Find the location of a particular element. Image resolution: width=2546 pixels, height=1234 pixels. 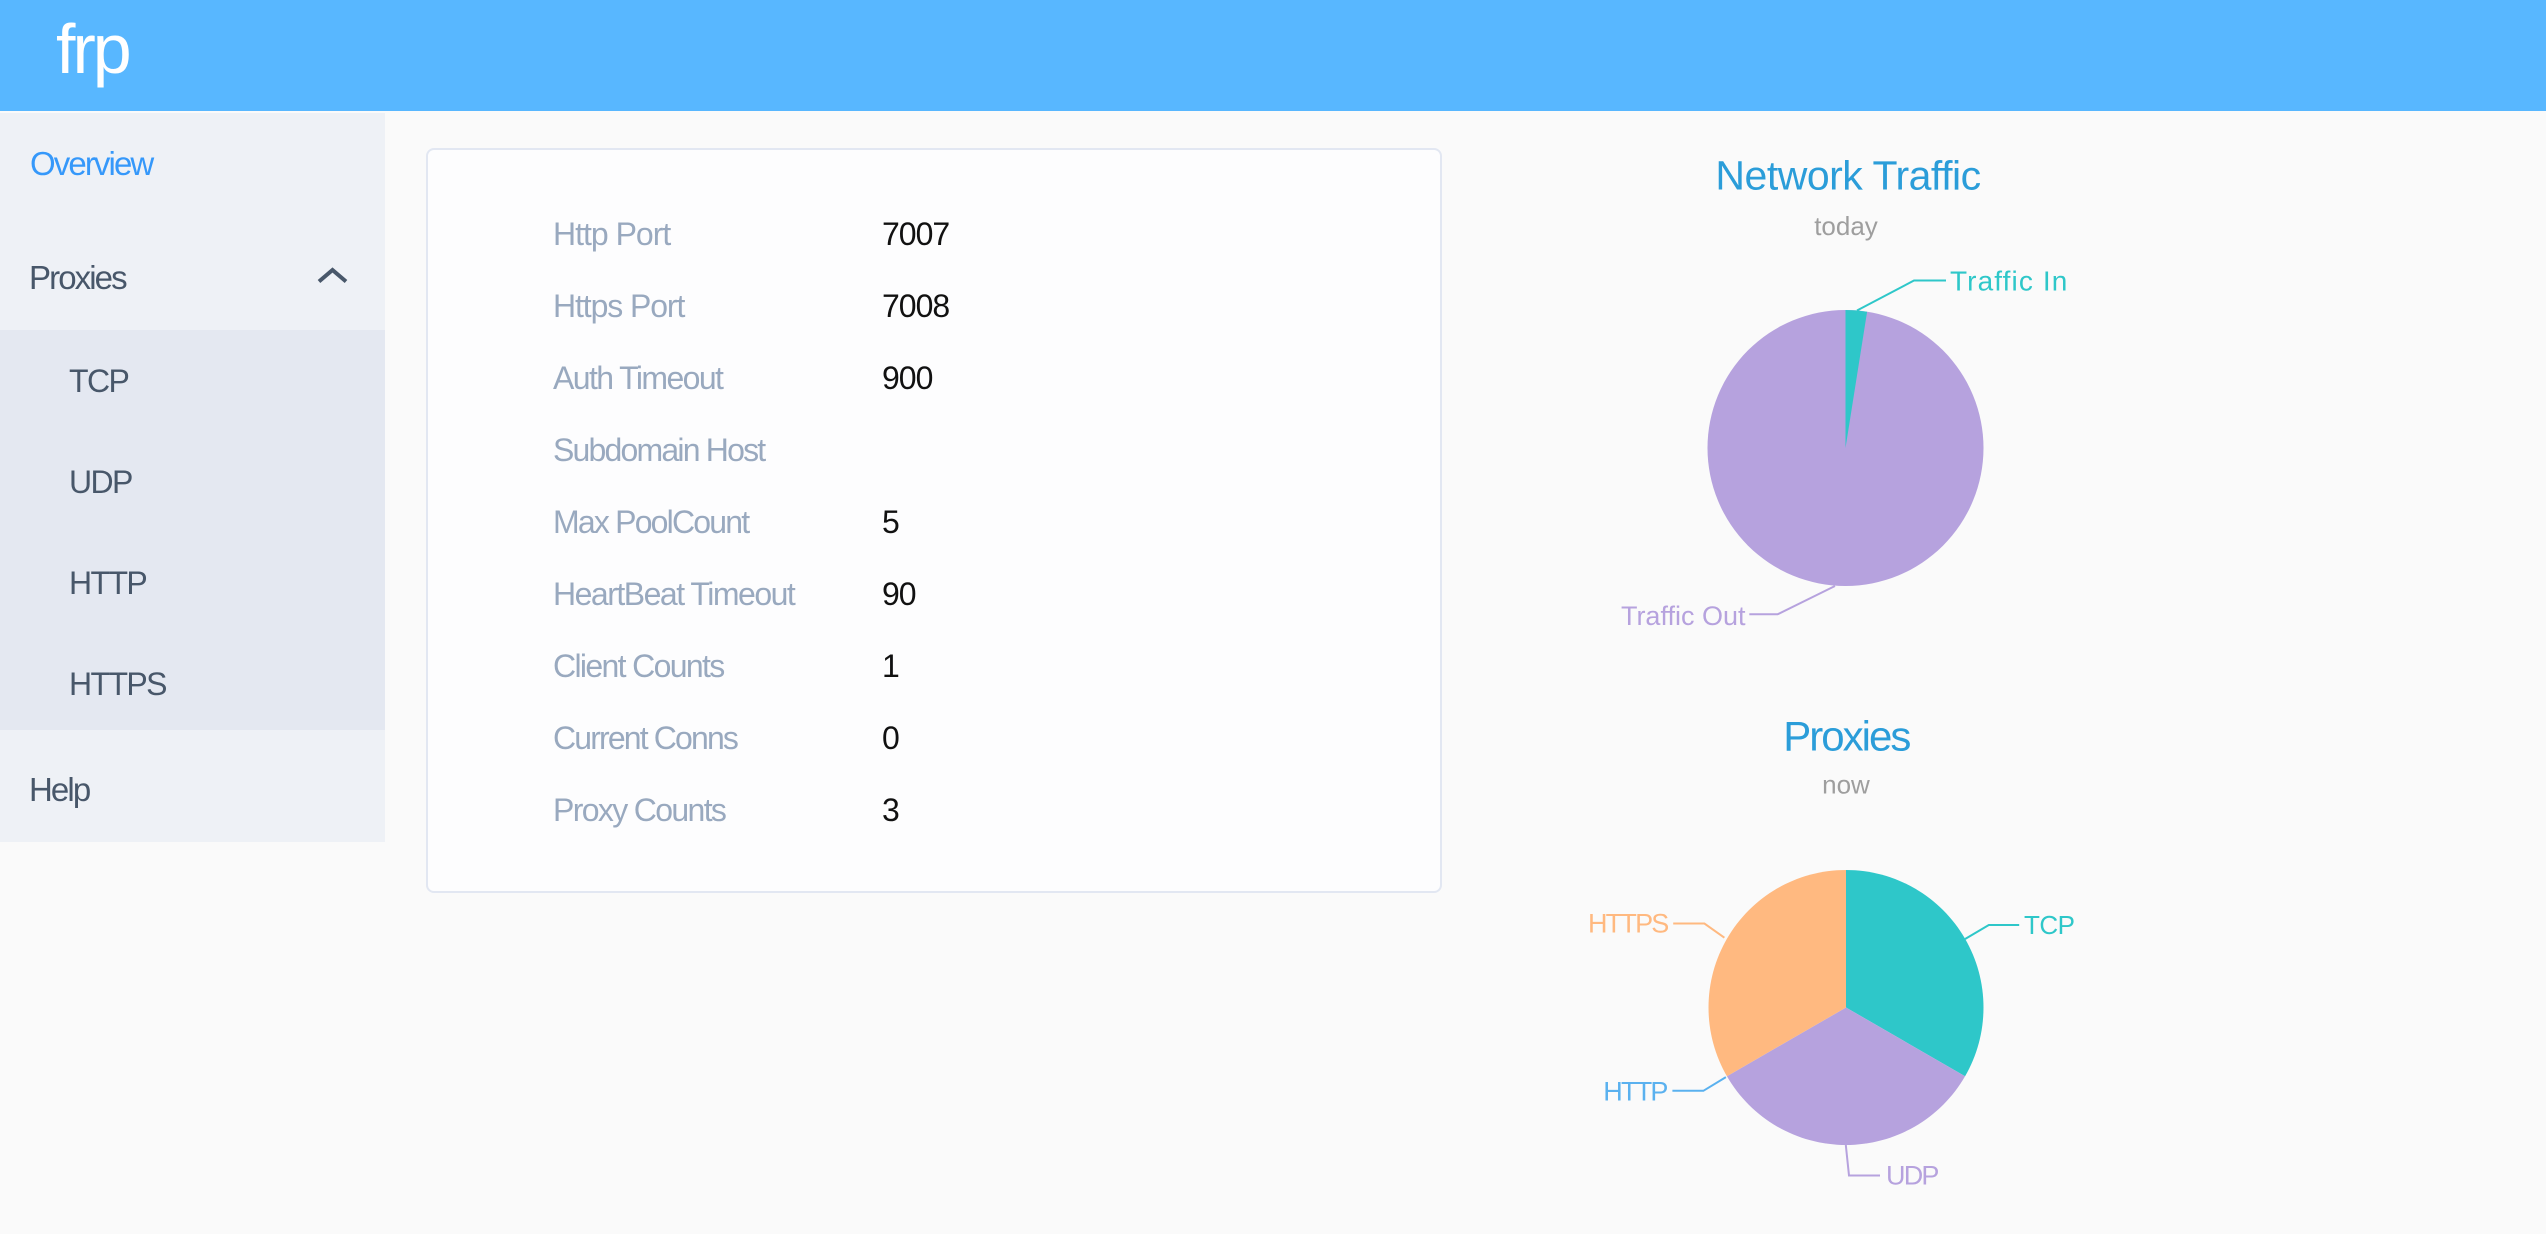

svg-text: Proxies is located at coordinates (1846, 736).